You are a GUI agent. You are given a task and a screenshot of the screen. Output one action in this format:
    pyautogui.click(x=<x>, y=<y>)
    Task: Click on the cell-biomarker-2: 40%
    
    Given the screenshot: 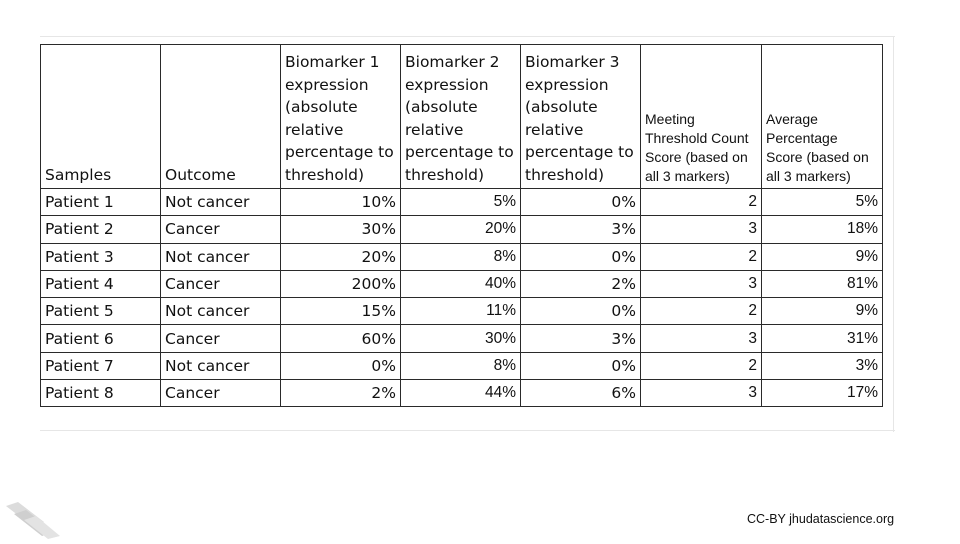 What is the action you would take?
    pyautogui.click(x=460, y=284)
    